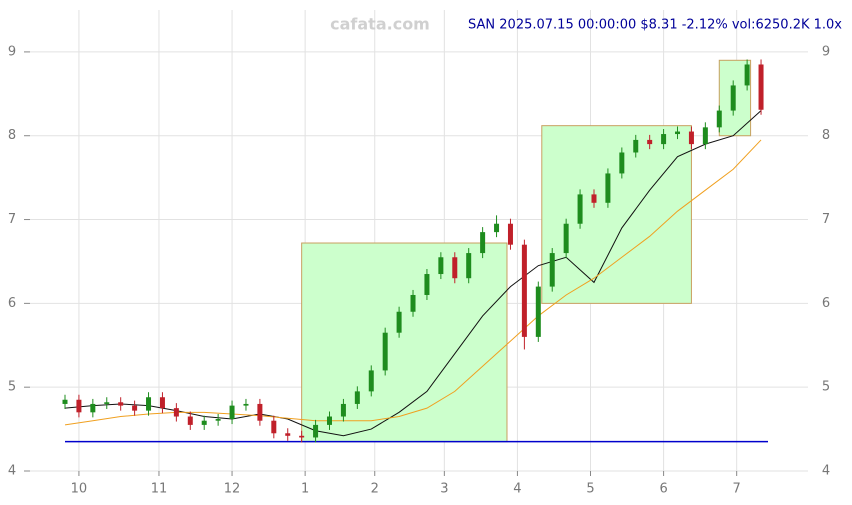  Describe the element at coordinates (380, 24) in the screenshot. I see `watermark: cafata.com` at that location.